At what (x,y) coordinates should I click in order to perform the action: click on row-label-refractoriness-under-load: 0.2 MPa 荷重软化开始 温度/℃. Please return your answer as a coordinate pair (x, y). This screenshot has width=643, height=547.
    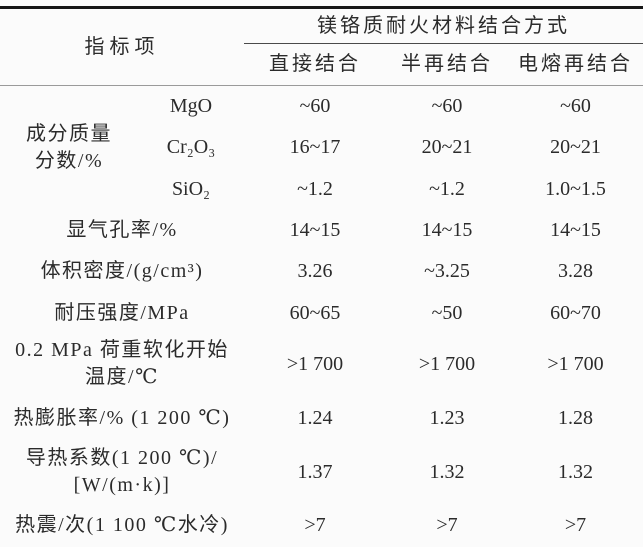
    Looking at the image, I should click on (122, 363).